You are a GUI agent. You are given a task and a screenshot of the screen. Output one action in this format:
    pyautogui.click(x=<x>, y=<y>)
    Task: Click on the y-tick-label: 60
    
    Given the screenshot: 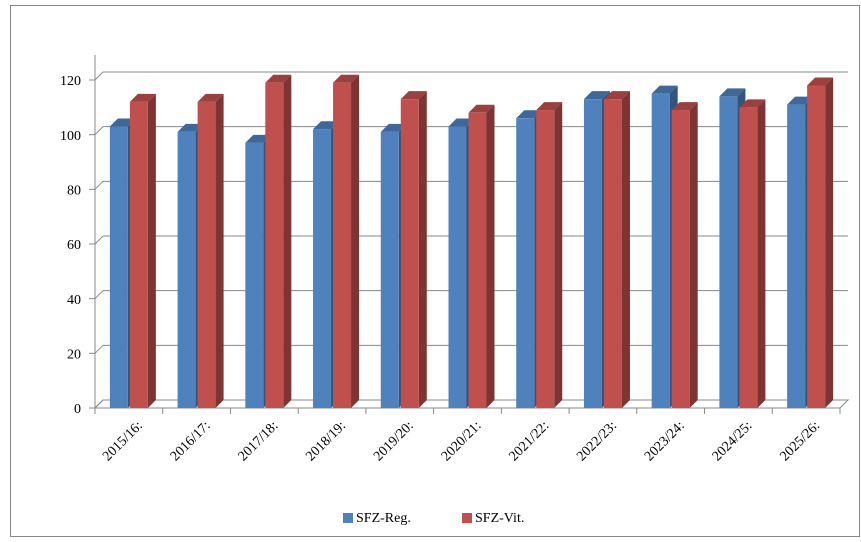 What is the action you would take?
    pyautogui.click(x=74, y=245)
    